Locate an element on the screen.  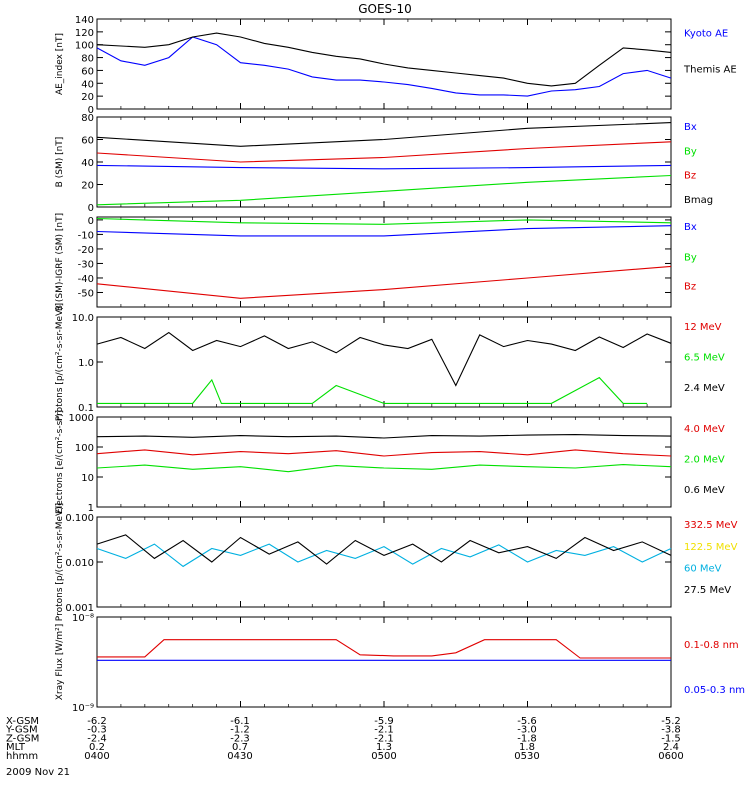
y-tick-label: -40 is located at coordinates (86, 279).